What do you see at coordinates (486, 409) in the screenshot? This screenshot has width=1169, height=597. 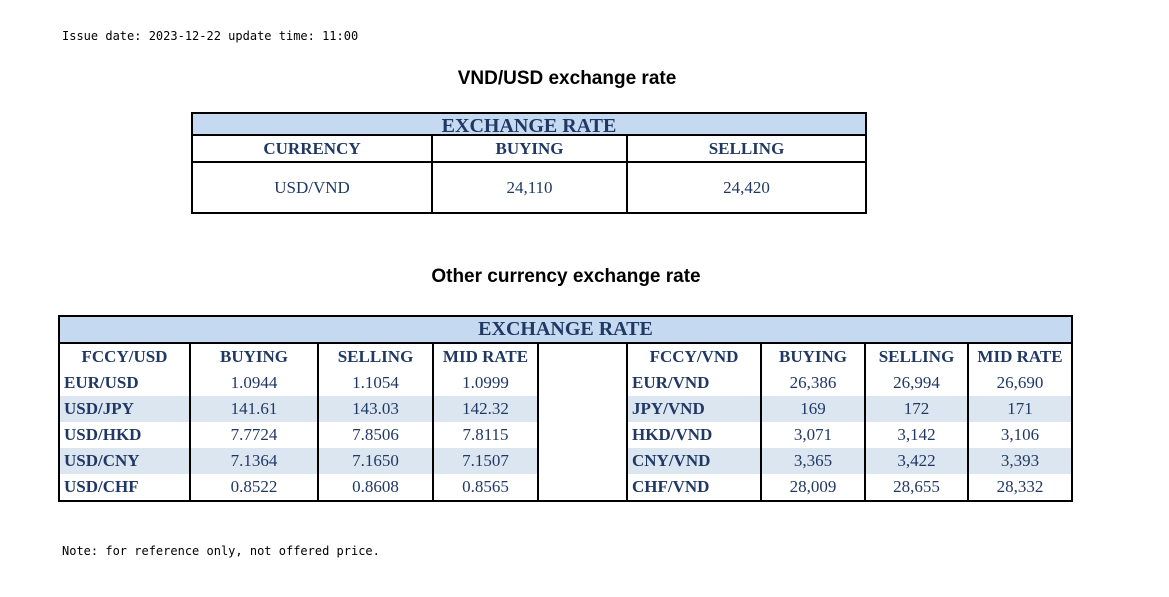 I see `usd-mid-cell: 142.32` at bounding box center [486, 409].